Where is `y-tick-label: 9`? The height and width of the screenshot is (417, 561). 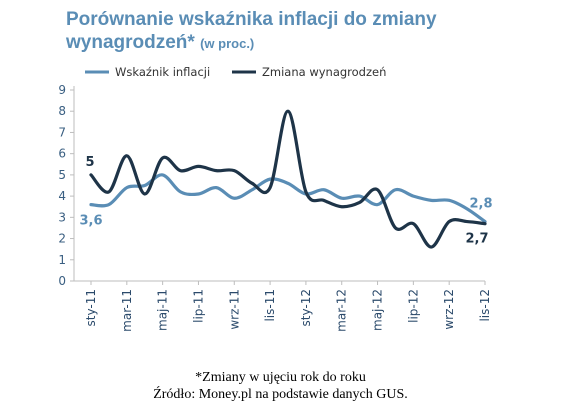 y-tick-label: 9 is located at coordinates (62, 90).